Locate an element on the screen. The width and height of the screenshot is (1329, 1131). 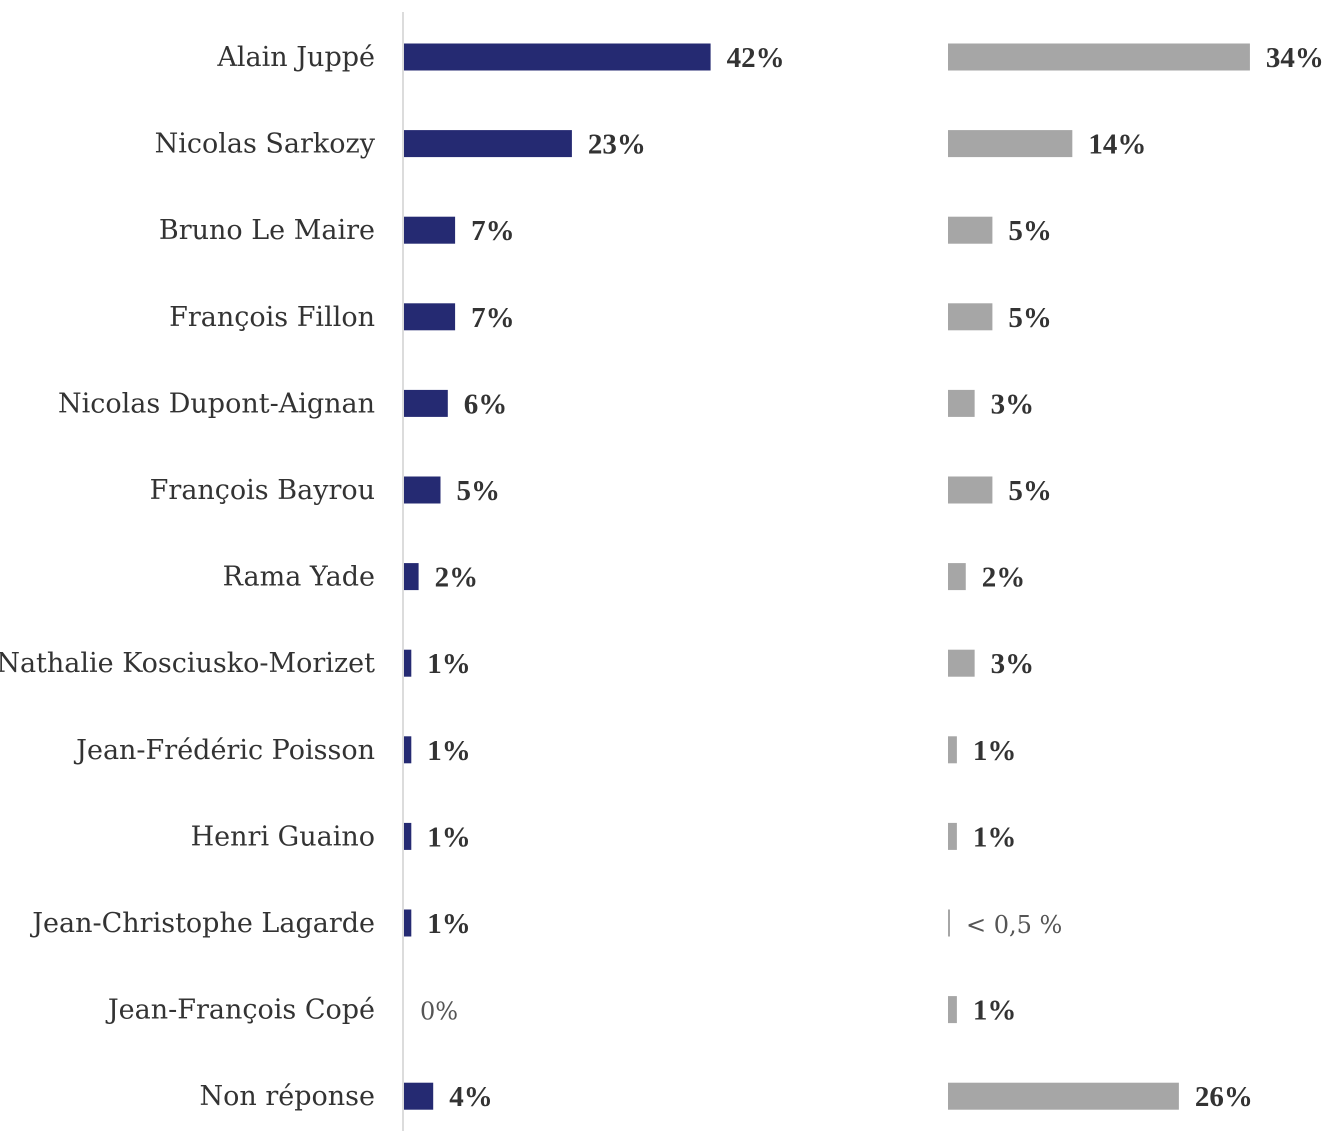
category-label: Alain Juppé is located at coordinates (295, 57).